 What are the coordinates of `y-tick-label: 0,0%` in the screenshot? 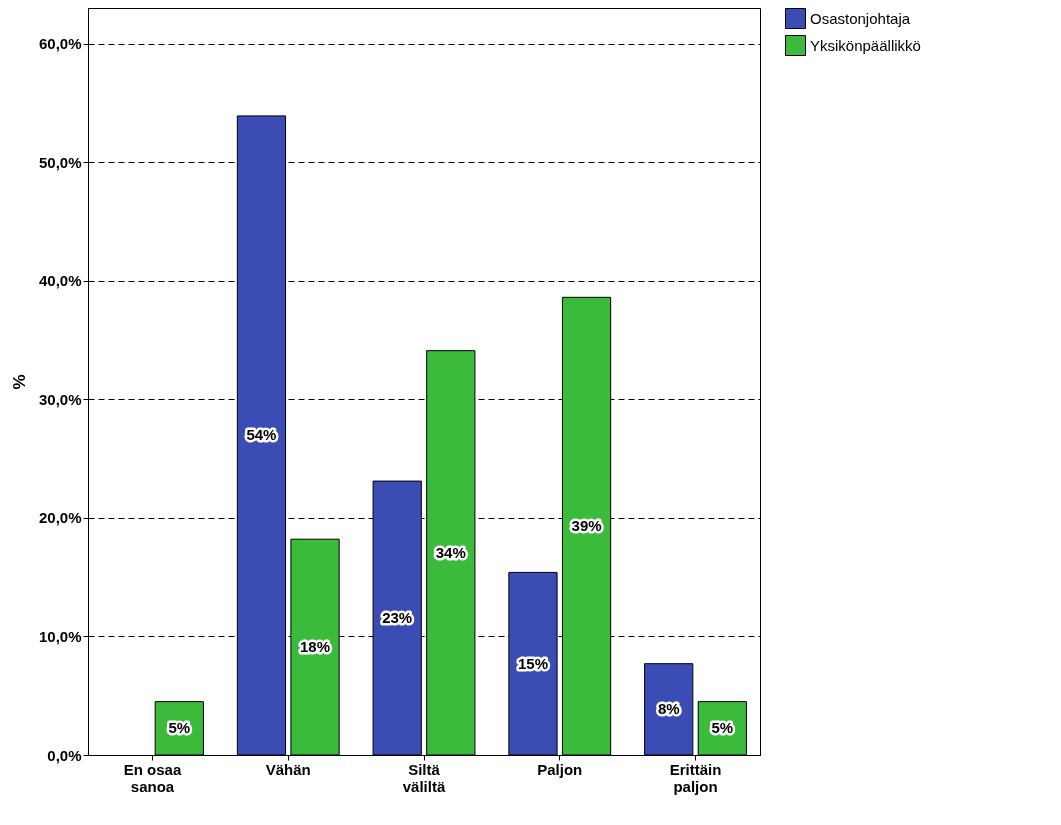 It's located at (64, 755).